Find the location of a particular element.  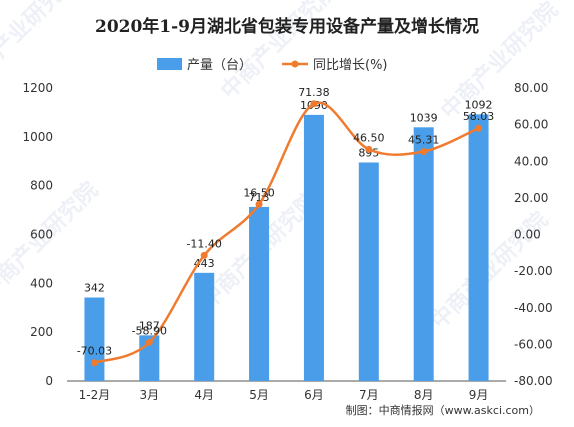

legend-swatch-bar is located at coordinates (169, 64).